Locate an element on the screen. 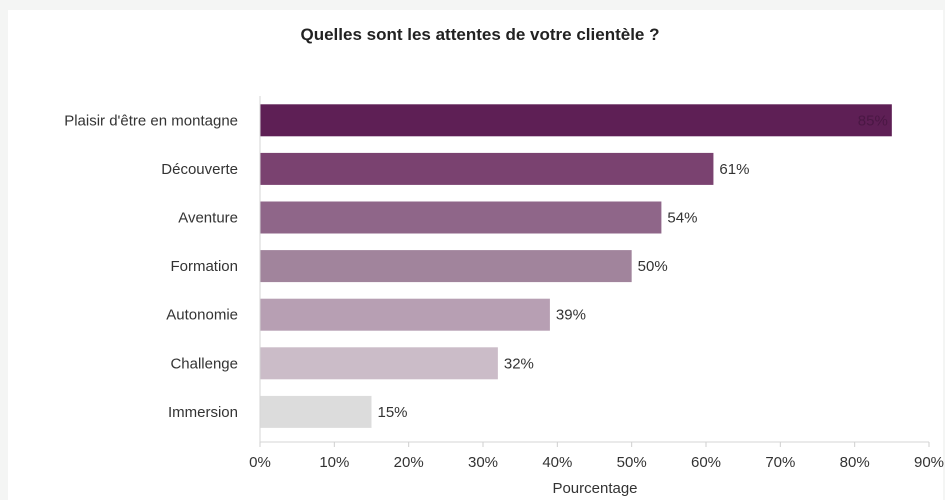  x-tick-label: 60% is located at coordinates (706, 462).